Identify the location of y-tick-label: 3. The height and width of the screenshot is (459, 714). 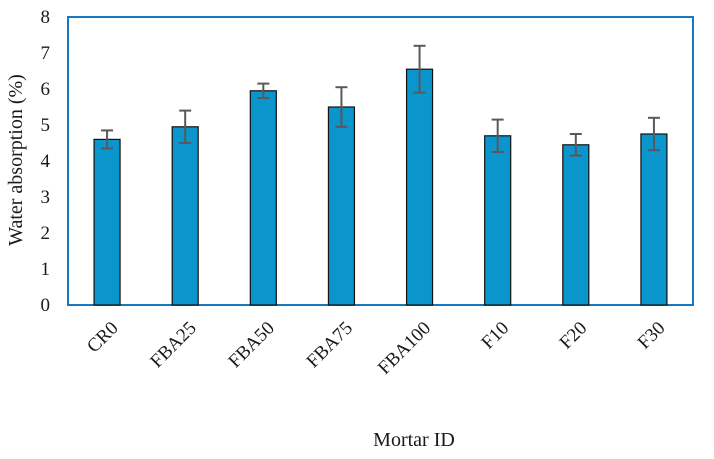
(46, 197).